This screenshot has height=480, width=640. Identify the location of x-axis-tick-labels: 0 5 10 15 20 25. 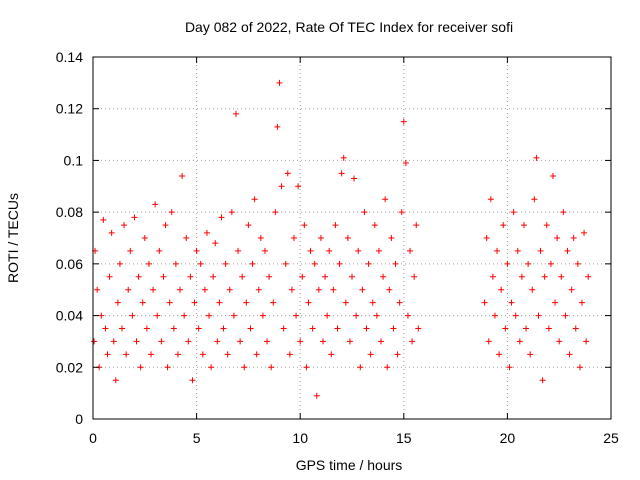
(354, 438).